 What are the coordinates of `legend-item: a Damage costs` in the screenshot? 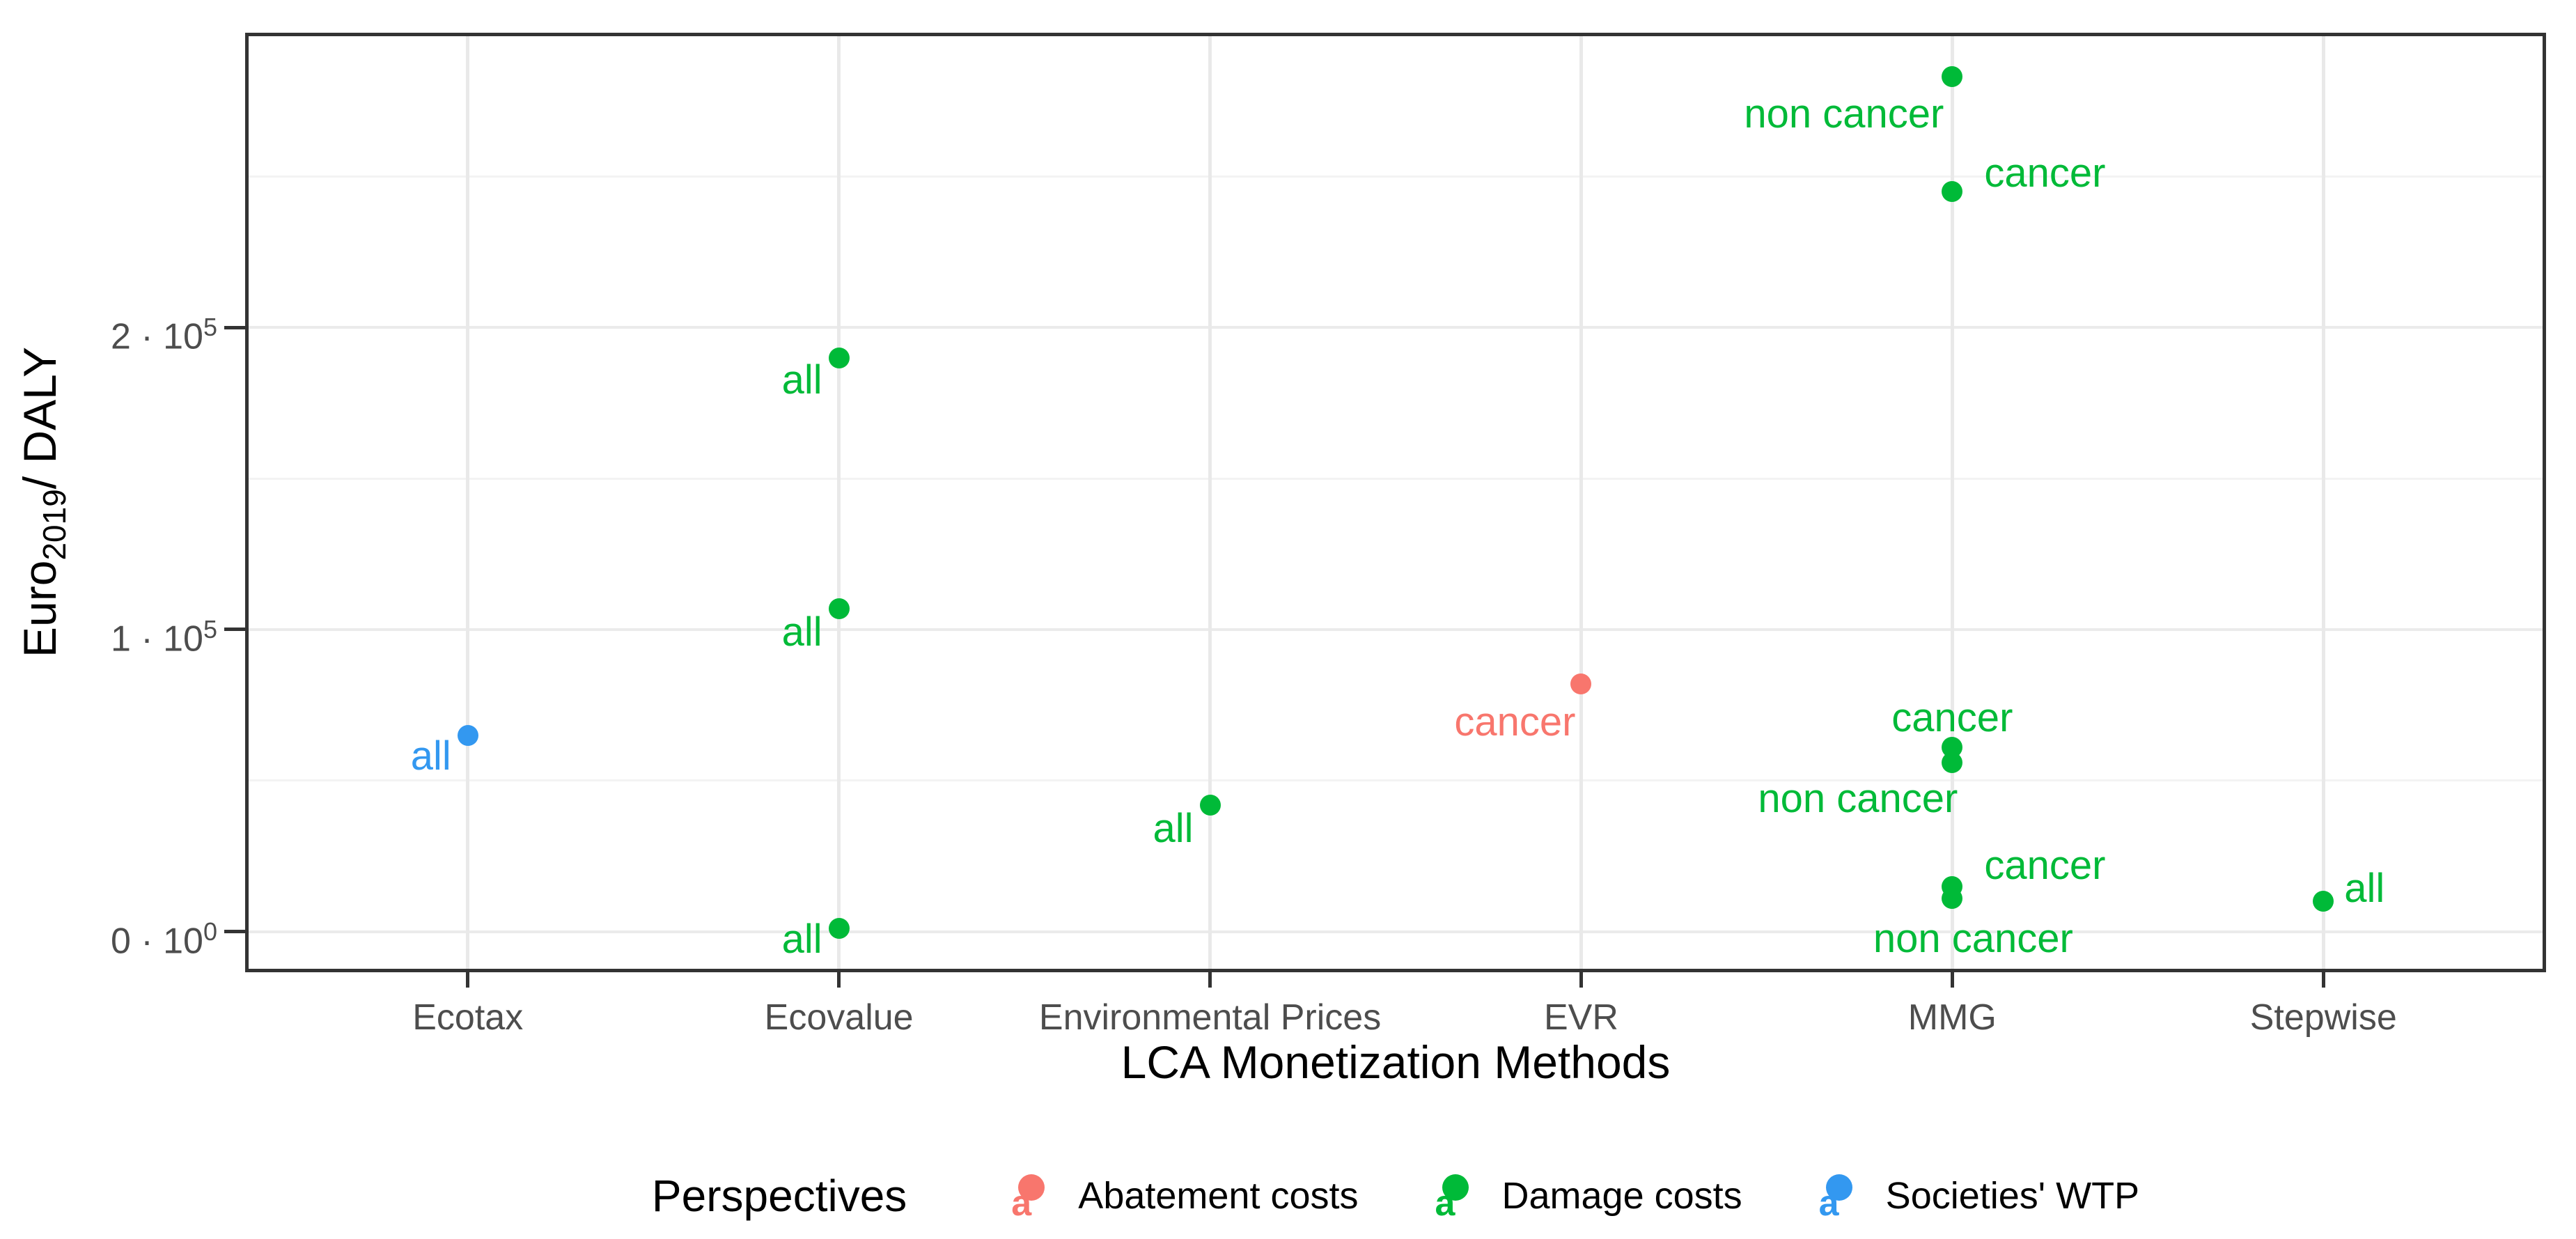 It's located at (1589, 1198).